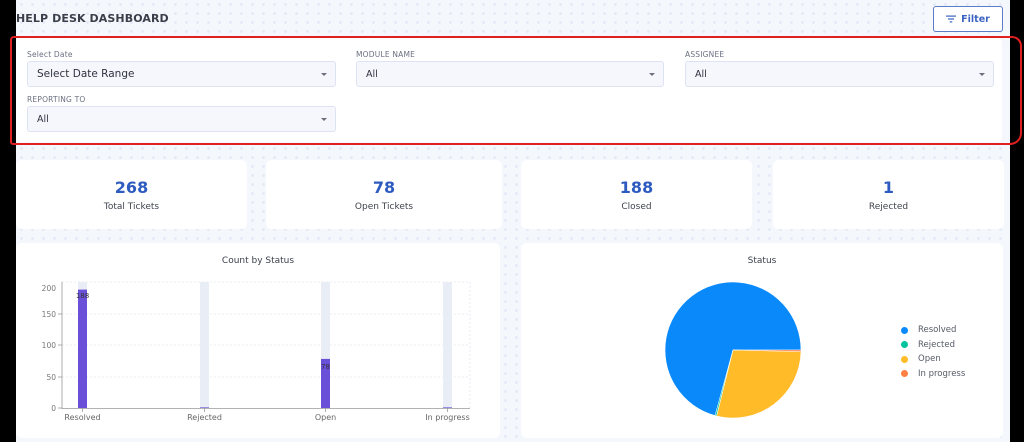  I want to click on stat-label: Open Tickets, so click(384, 206).